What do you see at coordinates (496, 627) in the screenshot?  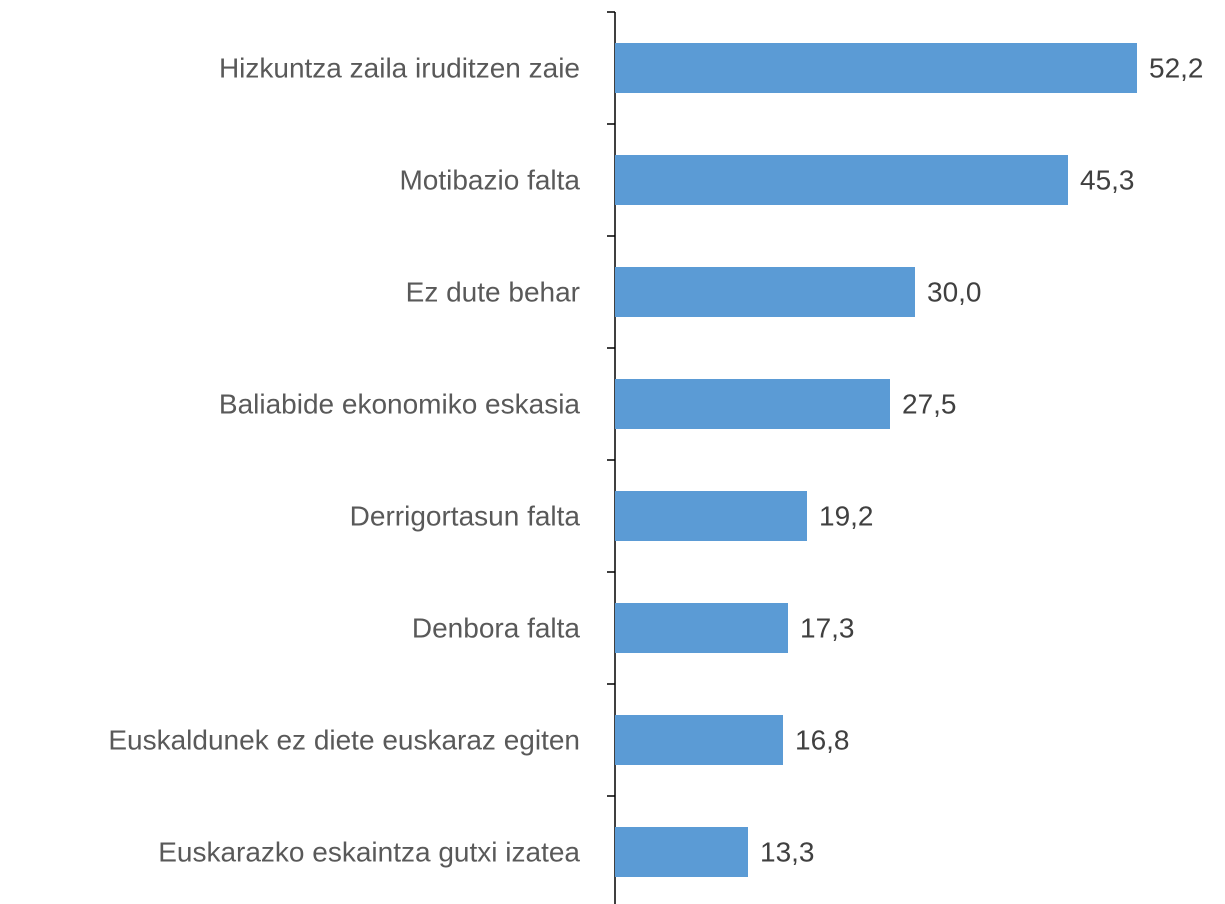 I see `y-tick-label: Denbora falta` at bounding box center [496, 627].